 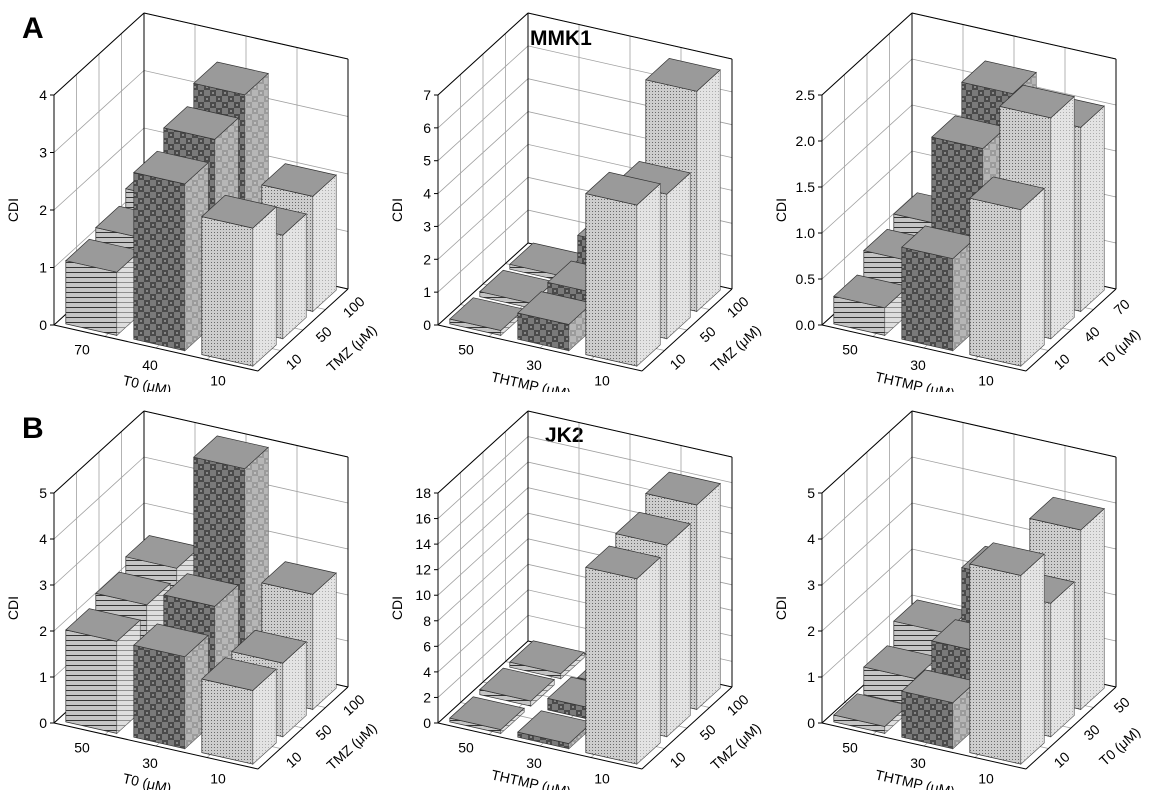 I want to click on row-title-mmk1: MMK1, so click(x=561, y=38).